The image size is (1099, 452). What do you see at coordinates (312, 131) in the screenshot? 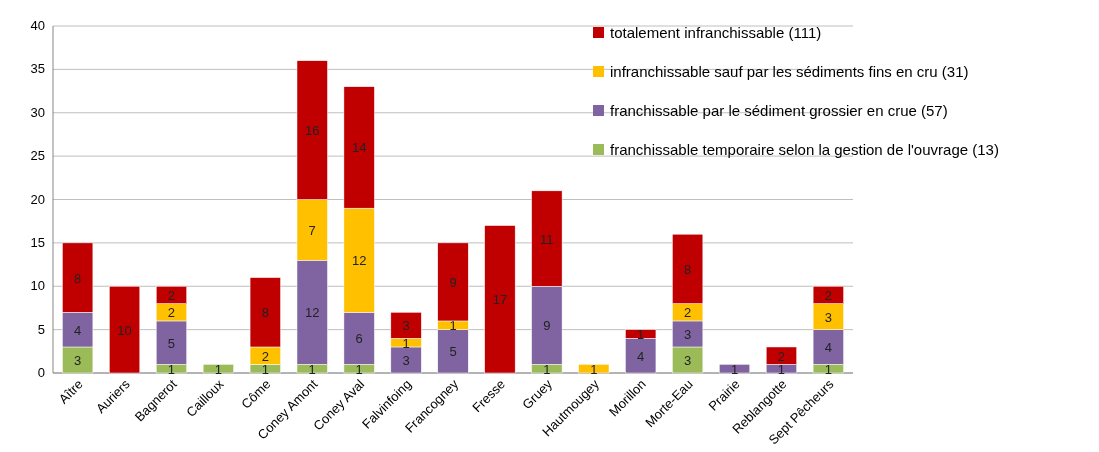
I see `data-label: 16` at bounding box center [312, 131].